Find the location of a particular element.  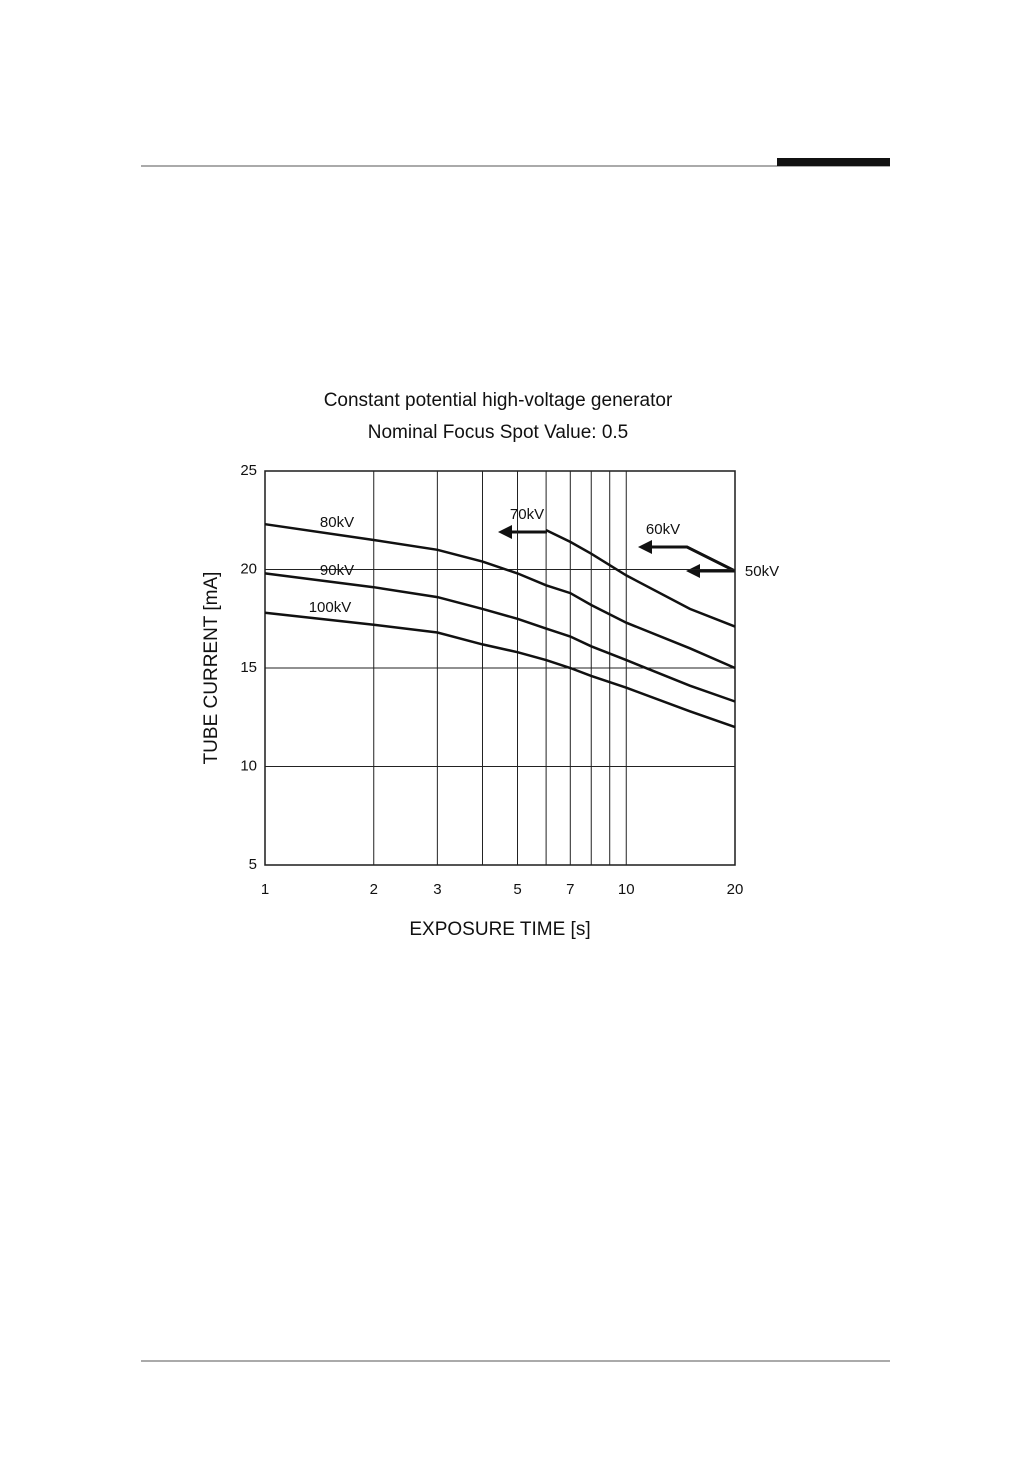

annotation: 50kV is located at coordinates (762, 571).